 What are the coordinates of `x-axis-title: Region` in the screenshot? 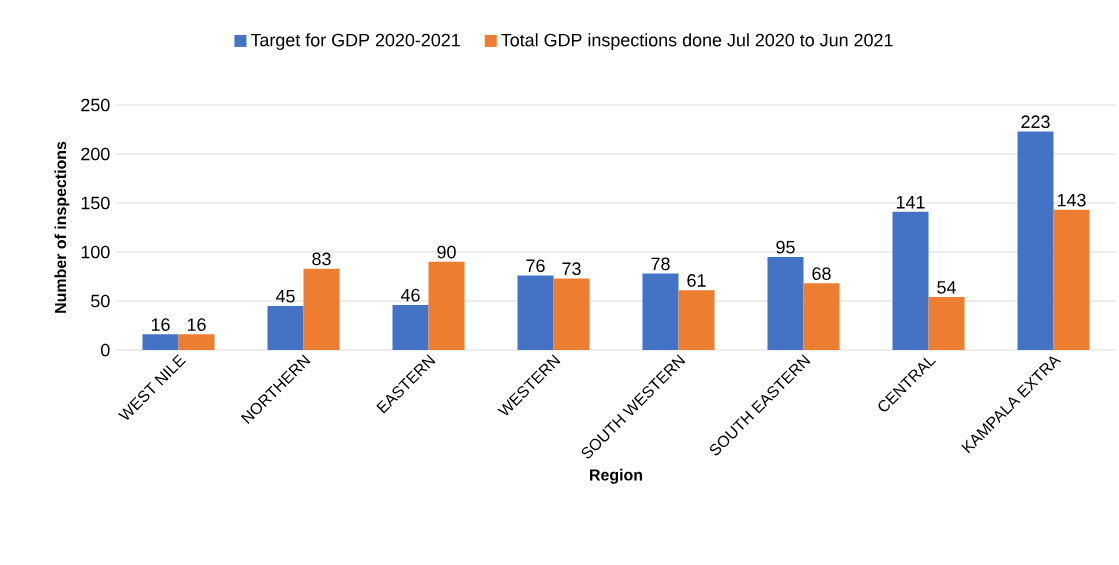 It's located at (616, 476).